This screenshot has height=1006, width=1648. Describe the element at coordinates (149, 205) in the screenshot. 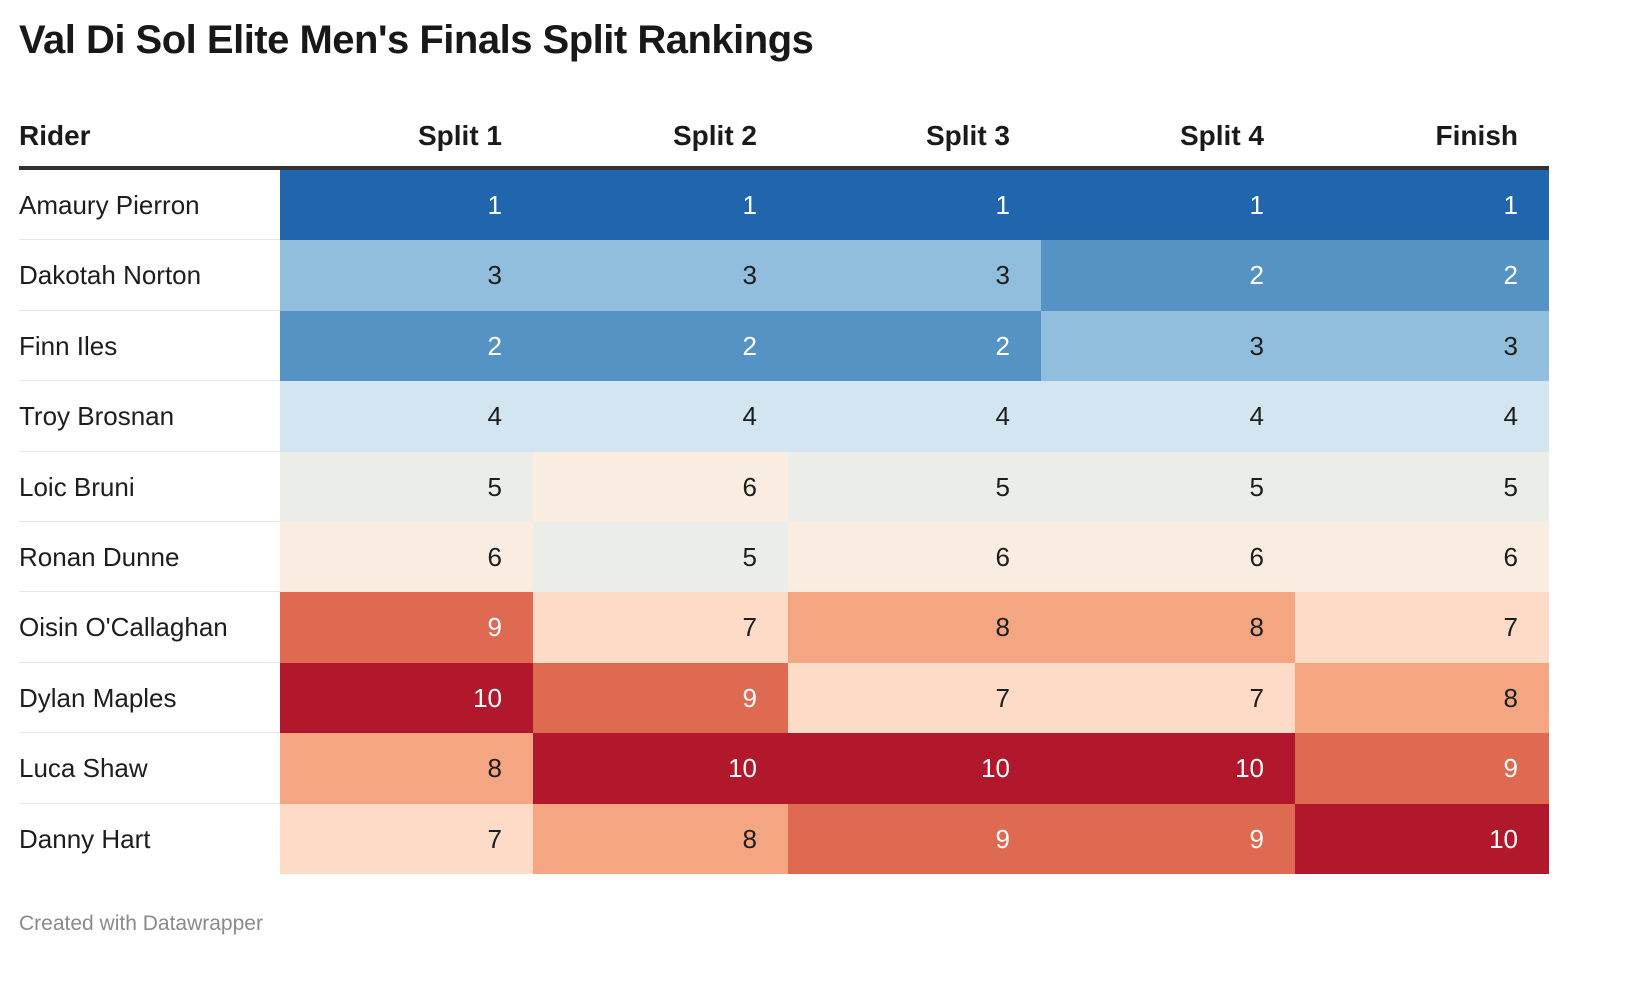

I see `rider-name: Amaury Pierron` at that location.